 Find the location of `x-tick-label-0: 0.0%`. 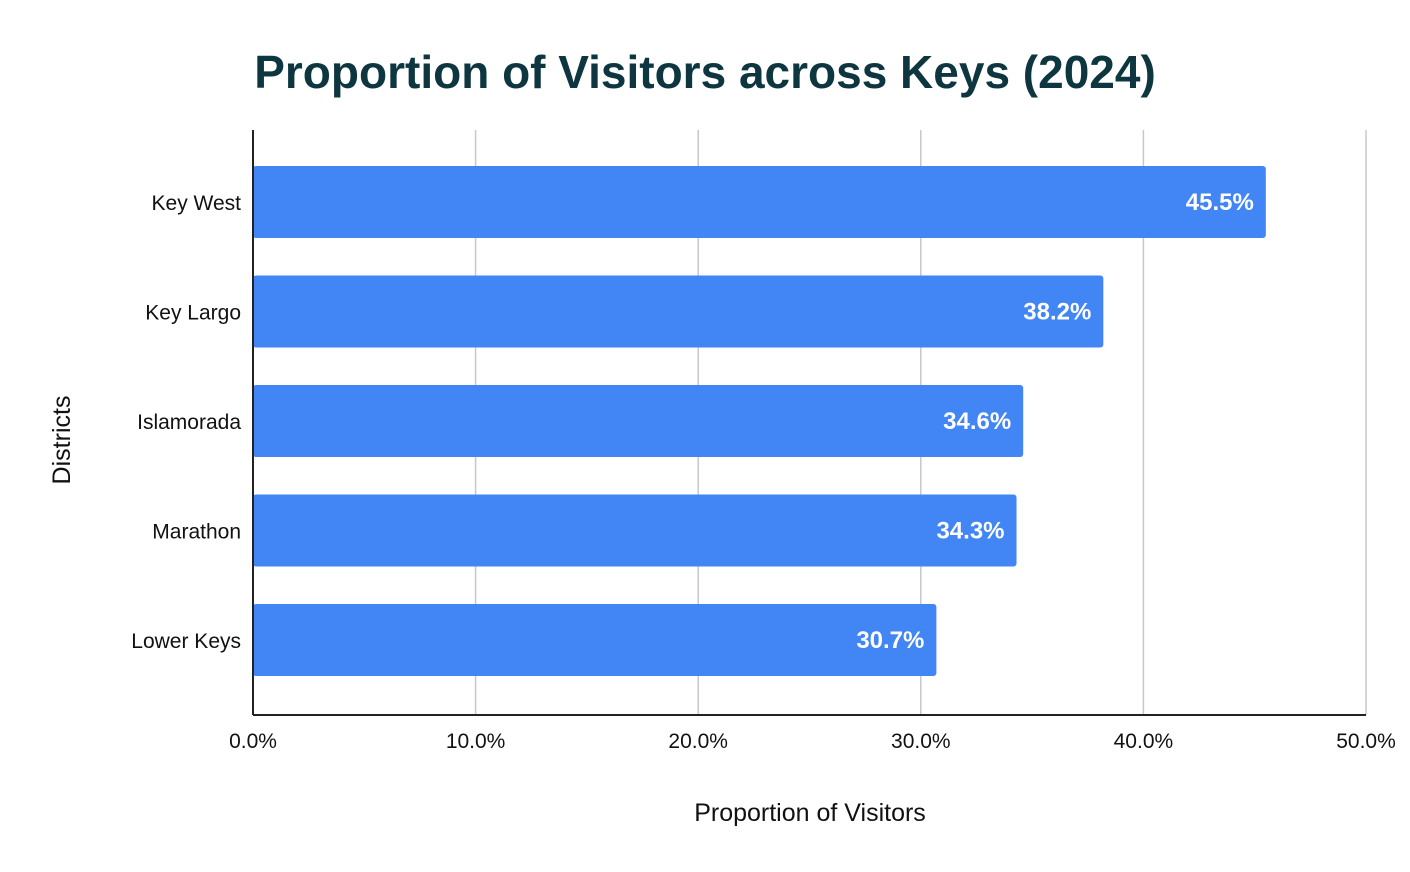

x-tick-label-0: 0.0% is located at coordinates (253, 741).